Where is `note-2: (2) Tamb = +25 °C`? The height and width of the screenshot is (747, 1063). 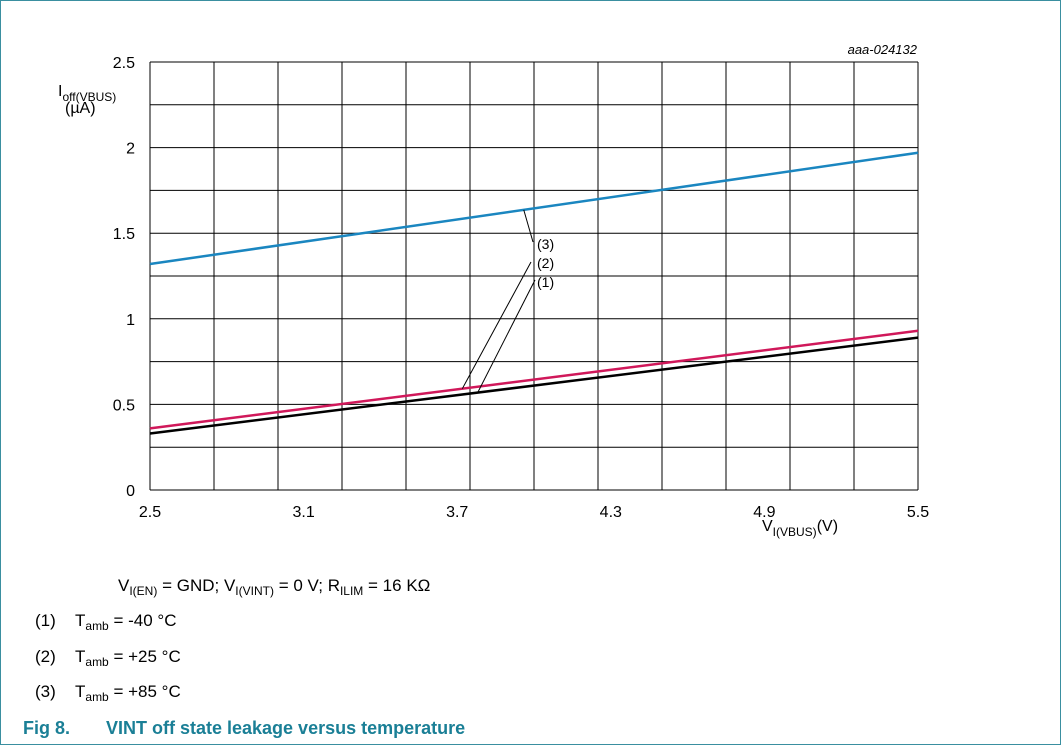
note-2: (2) Tamb = +25 °C is located at coordinates (108, 658).